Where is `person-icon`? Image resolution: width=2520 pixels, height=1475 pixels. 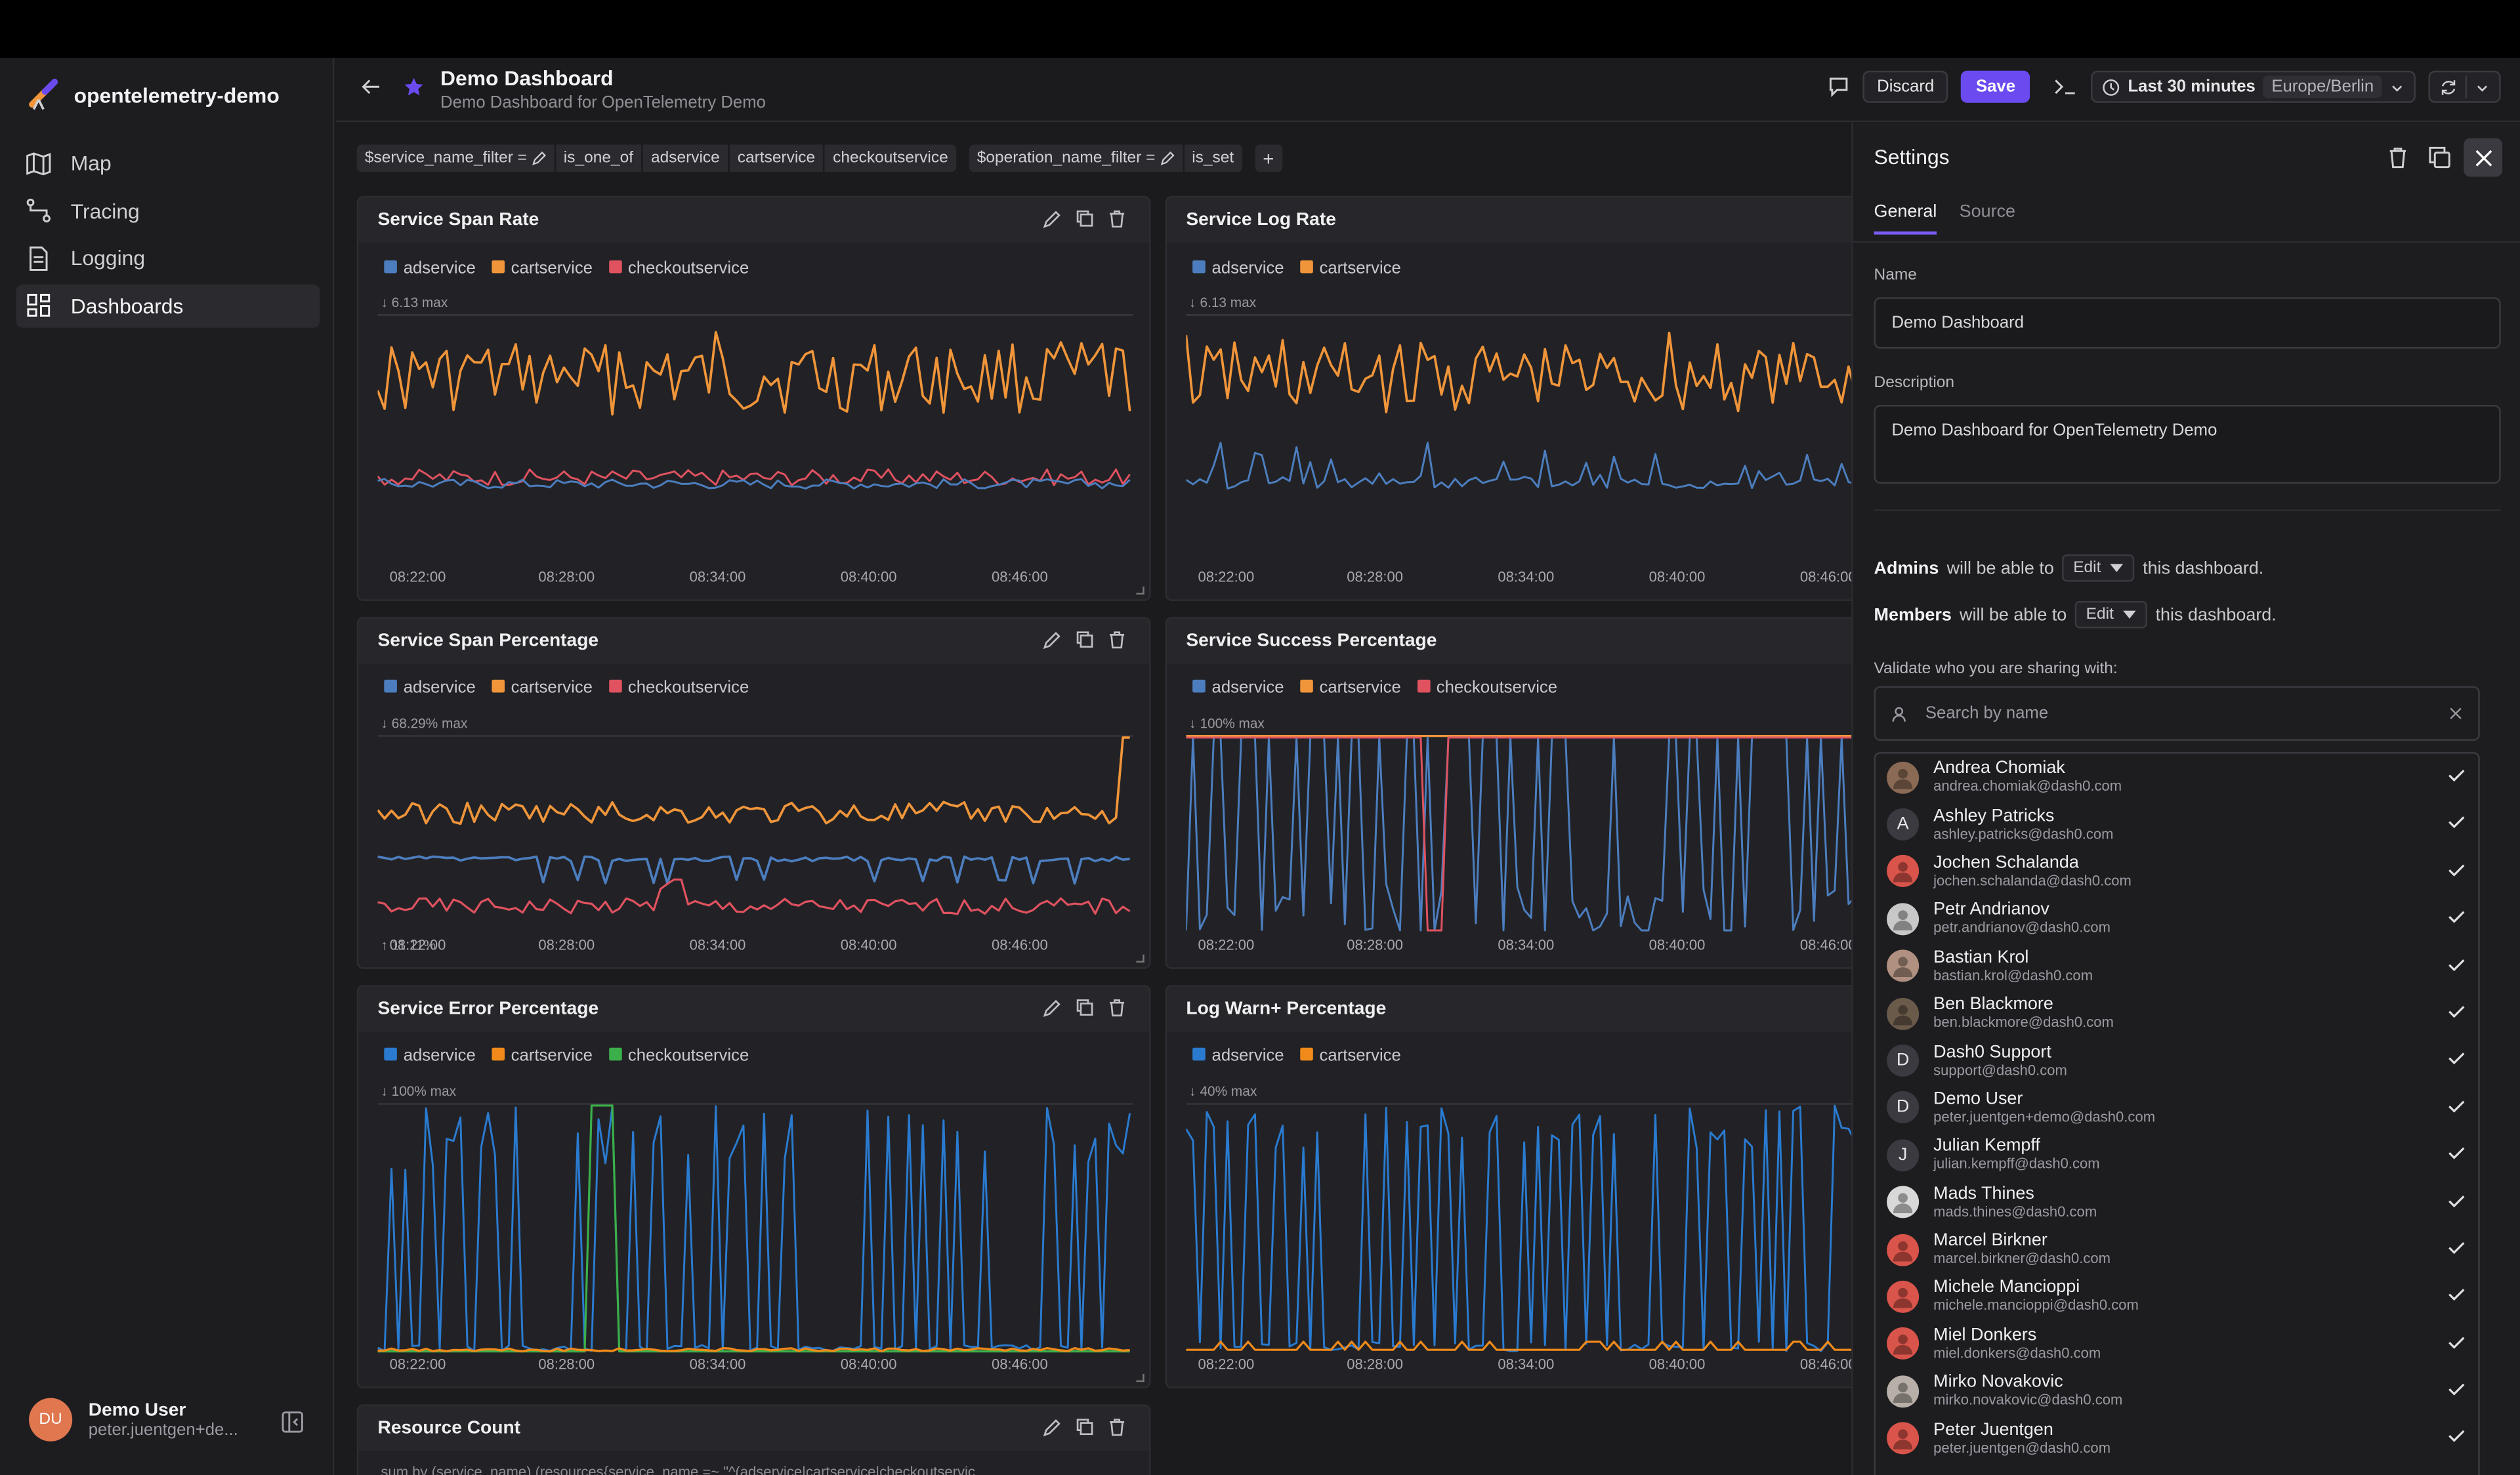
person-icon is located at coordinates (1903, 920).